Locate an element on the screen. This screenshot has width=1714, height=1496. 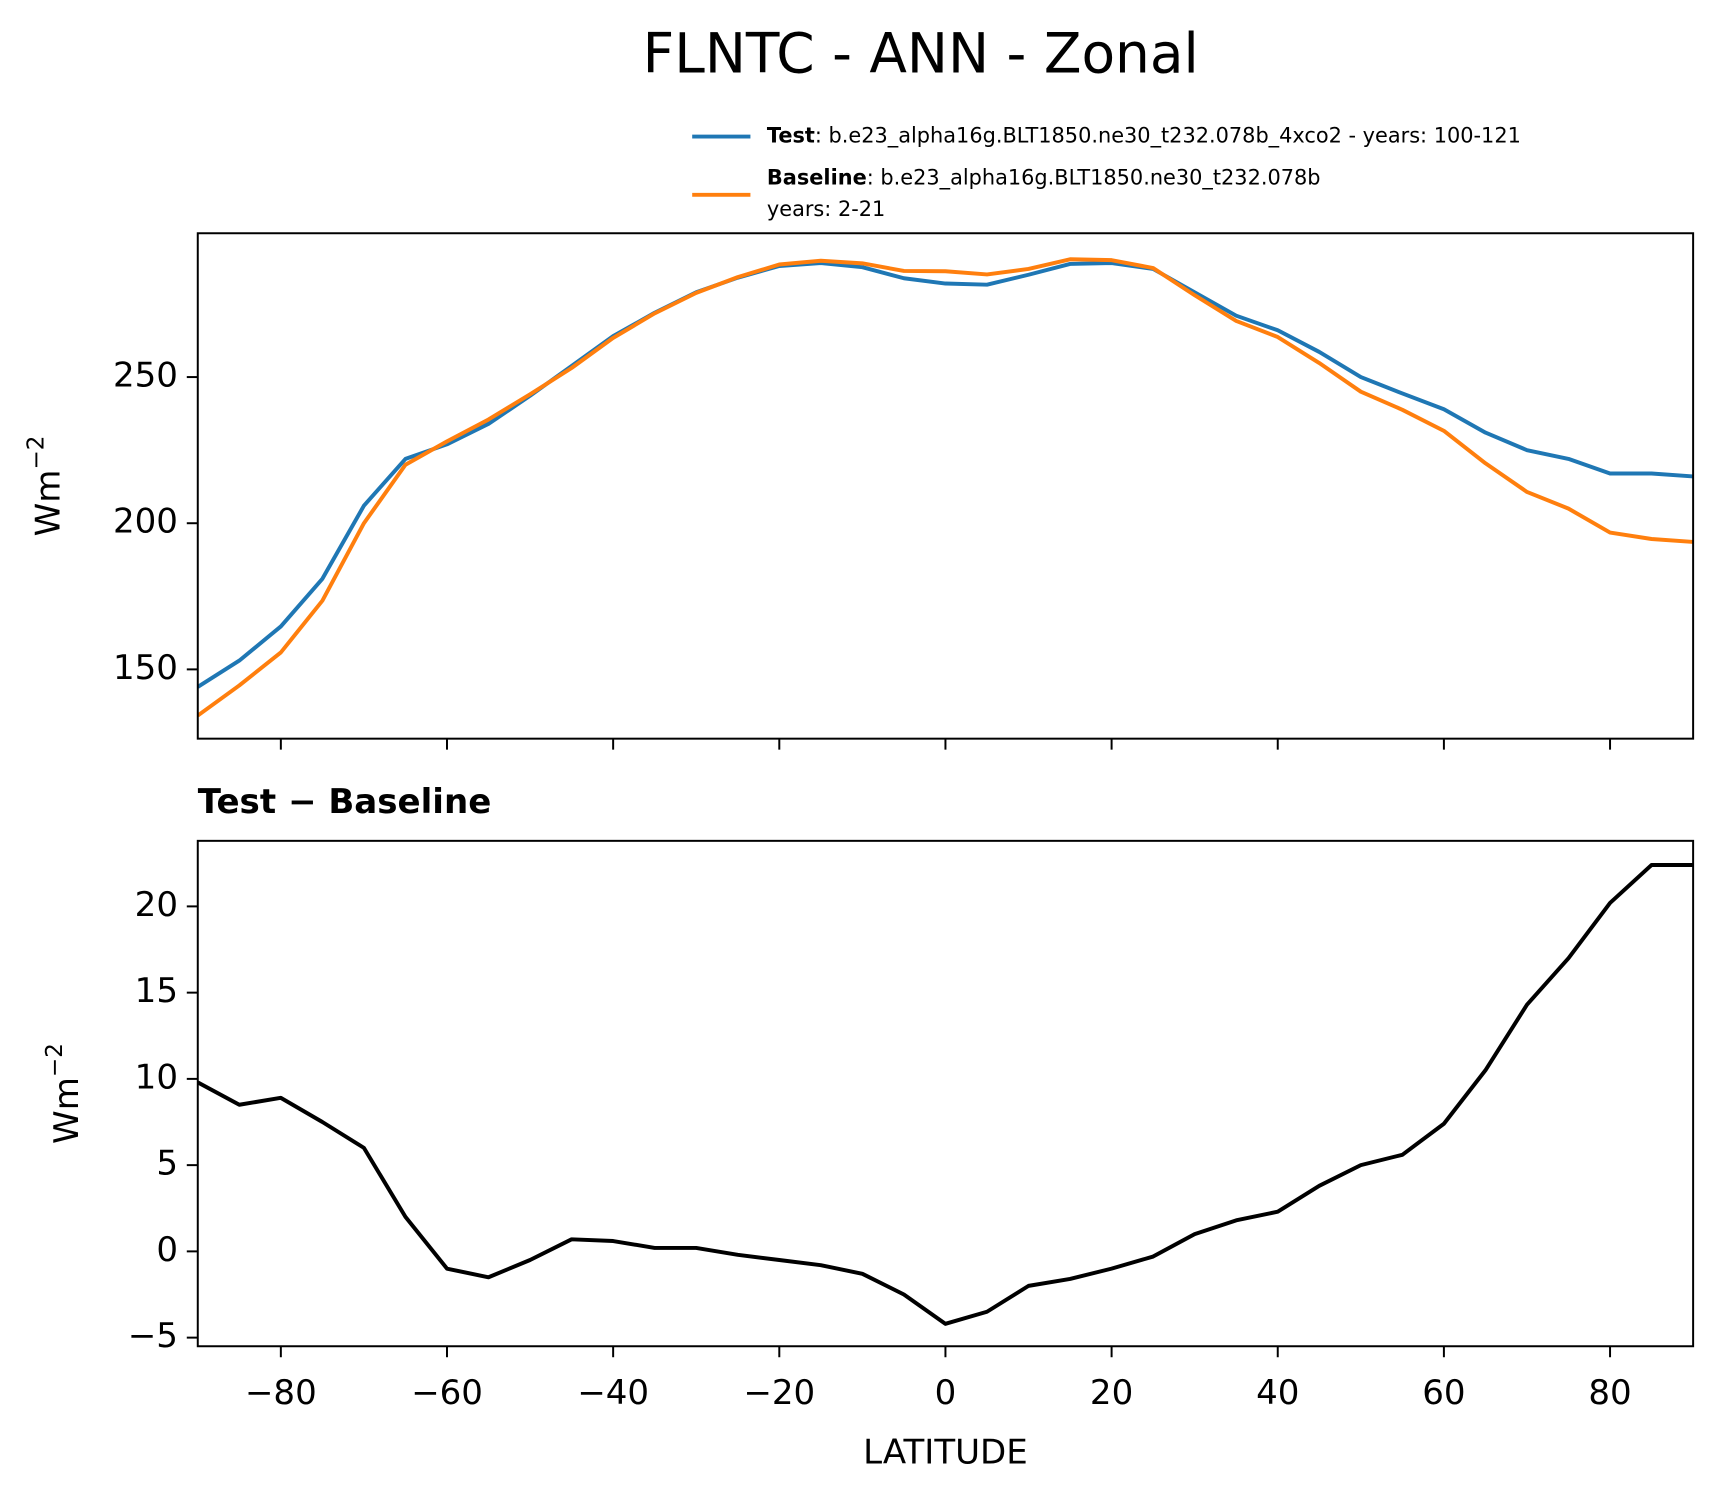
y-tick-label: 150 is located at coordinates (145, 668).